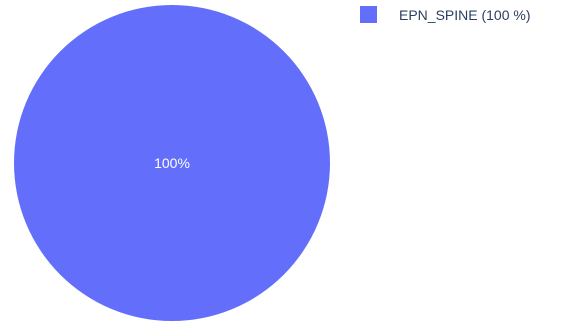 This screenshot has width=579, height=327. Describe the element at coordinates (368, 14) in the screenshot. I see `legend-swatch` at that location.